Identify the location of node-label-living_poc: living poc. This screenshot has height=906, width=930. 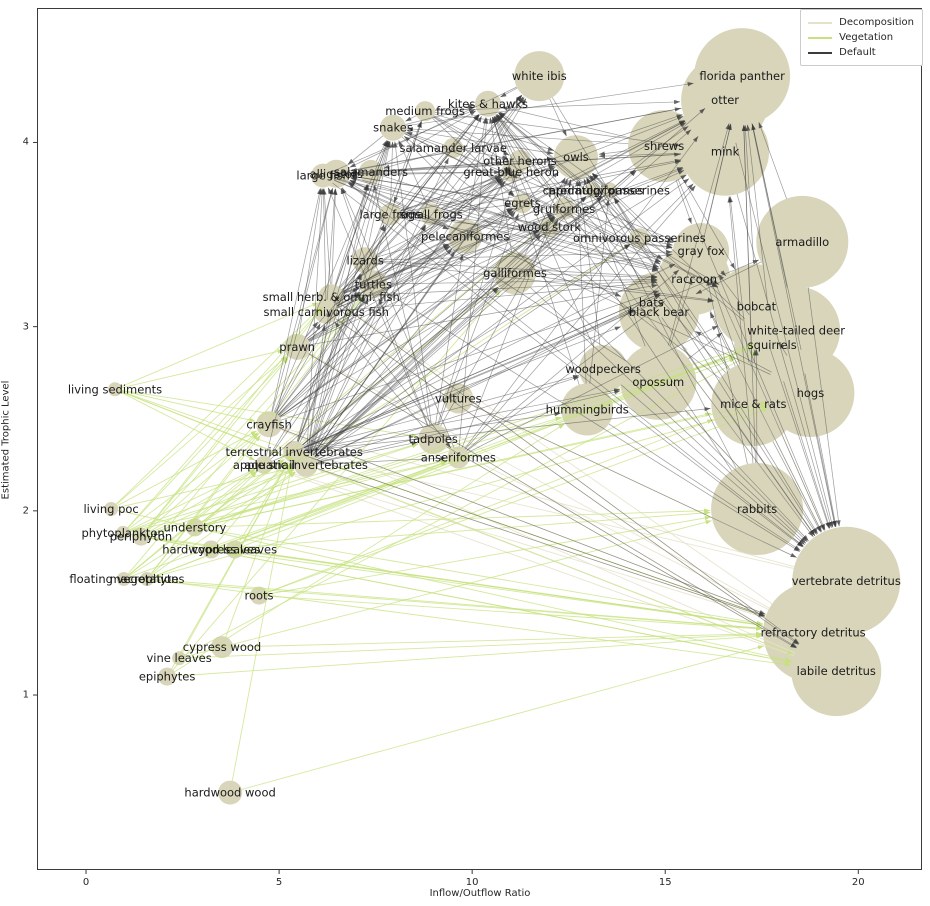
(110, 509).